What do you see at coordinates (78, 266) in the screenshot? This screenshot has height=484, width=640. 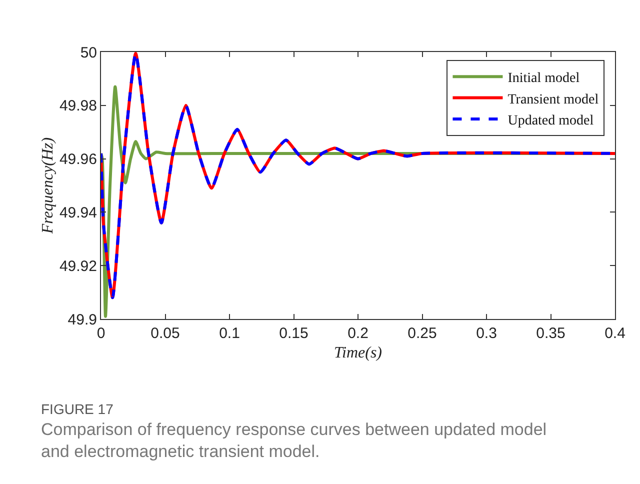 I see `y-tick-label: 49.92` at bounding box center [78, 266].